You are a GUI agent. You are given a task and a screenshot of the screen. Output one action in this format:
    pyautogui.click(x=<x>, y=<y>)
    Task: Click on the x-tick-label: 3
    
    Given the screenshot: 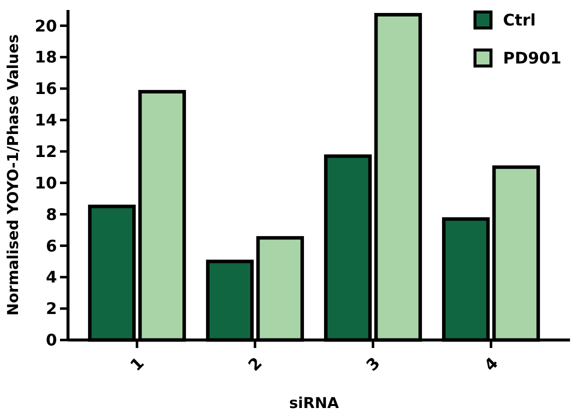 What is the action you would take?
    pyautogui.click(x=373, y=364)
    